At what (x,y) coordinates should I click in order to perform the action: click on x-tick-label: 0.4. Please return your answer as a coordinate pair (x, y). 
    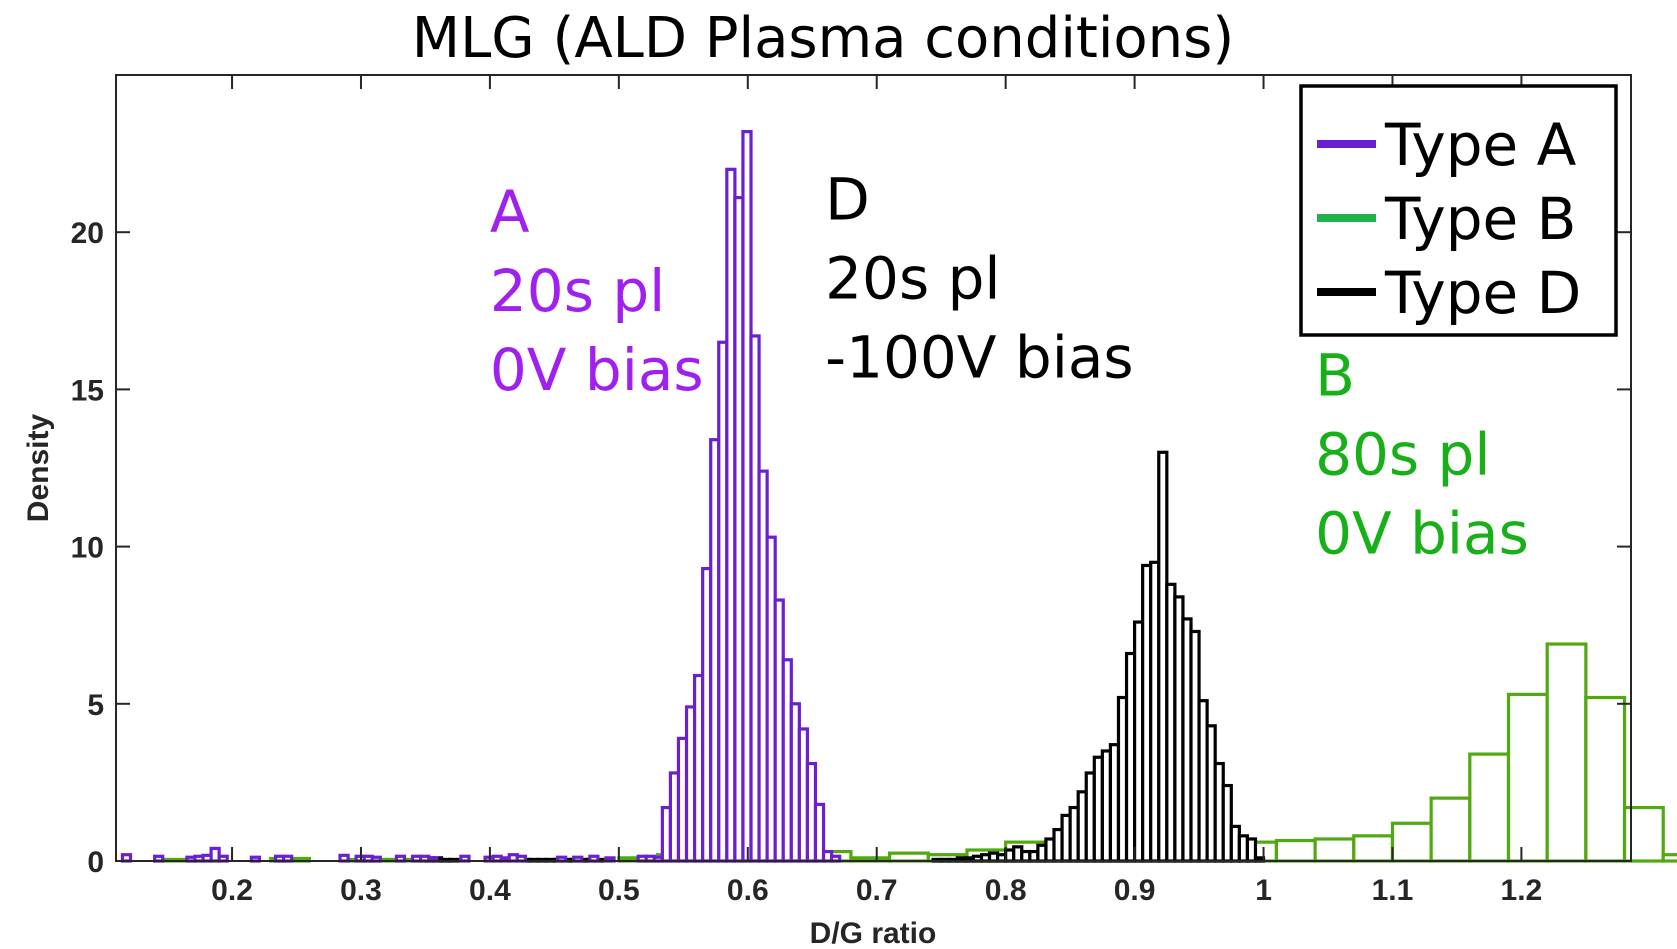
    Looking at the image, I should click on (490, 890).